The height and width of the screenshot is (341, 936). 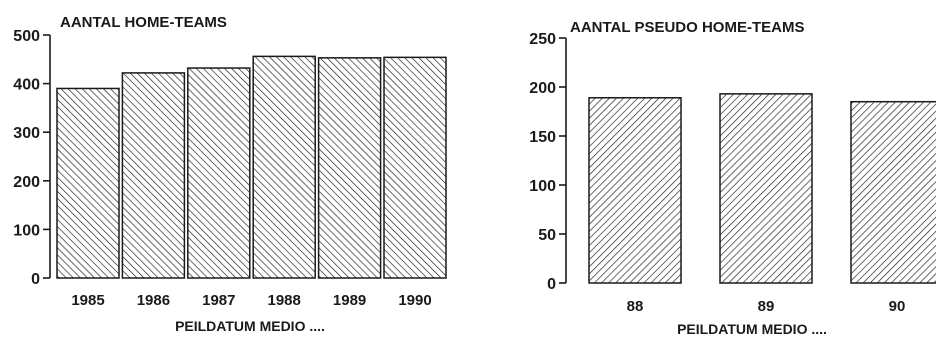 I want to click on y-tick-label: 400, so click(x=26, y=85).